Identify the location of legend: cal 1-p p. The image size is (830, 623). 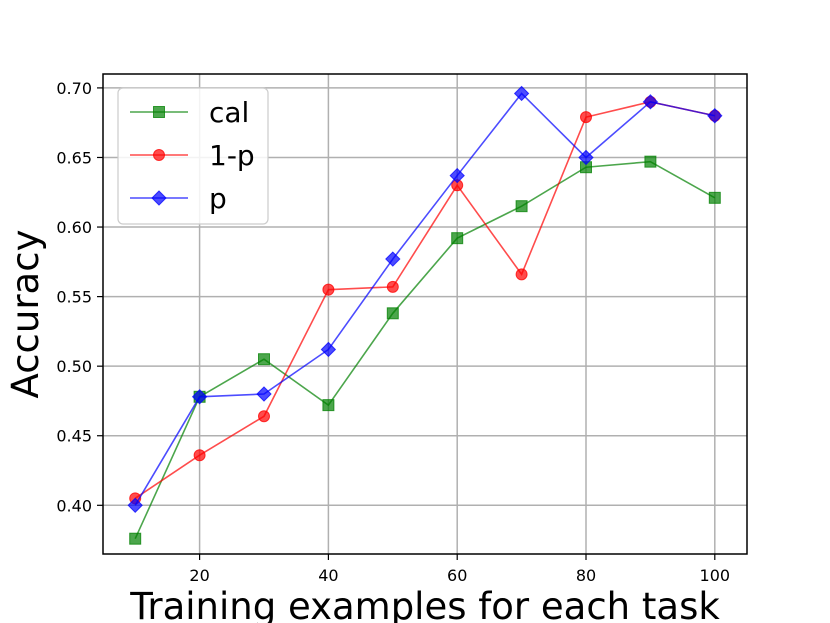
(193, 156).